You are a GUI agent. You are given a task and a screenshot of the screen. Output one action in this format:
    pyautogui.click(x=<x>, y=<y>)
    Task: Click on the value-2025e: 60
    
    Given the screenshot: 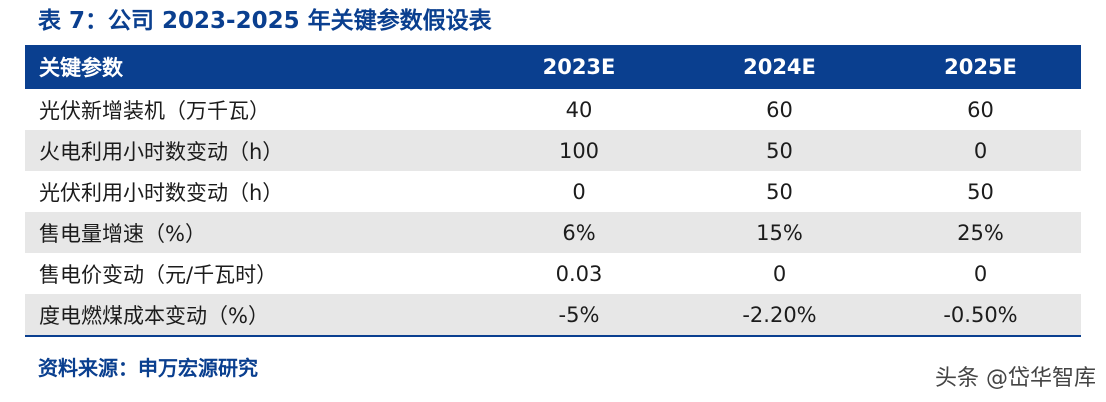 What is the action you would take?
    pyautogui.click(x=980, y=109)
    